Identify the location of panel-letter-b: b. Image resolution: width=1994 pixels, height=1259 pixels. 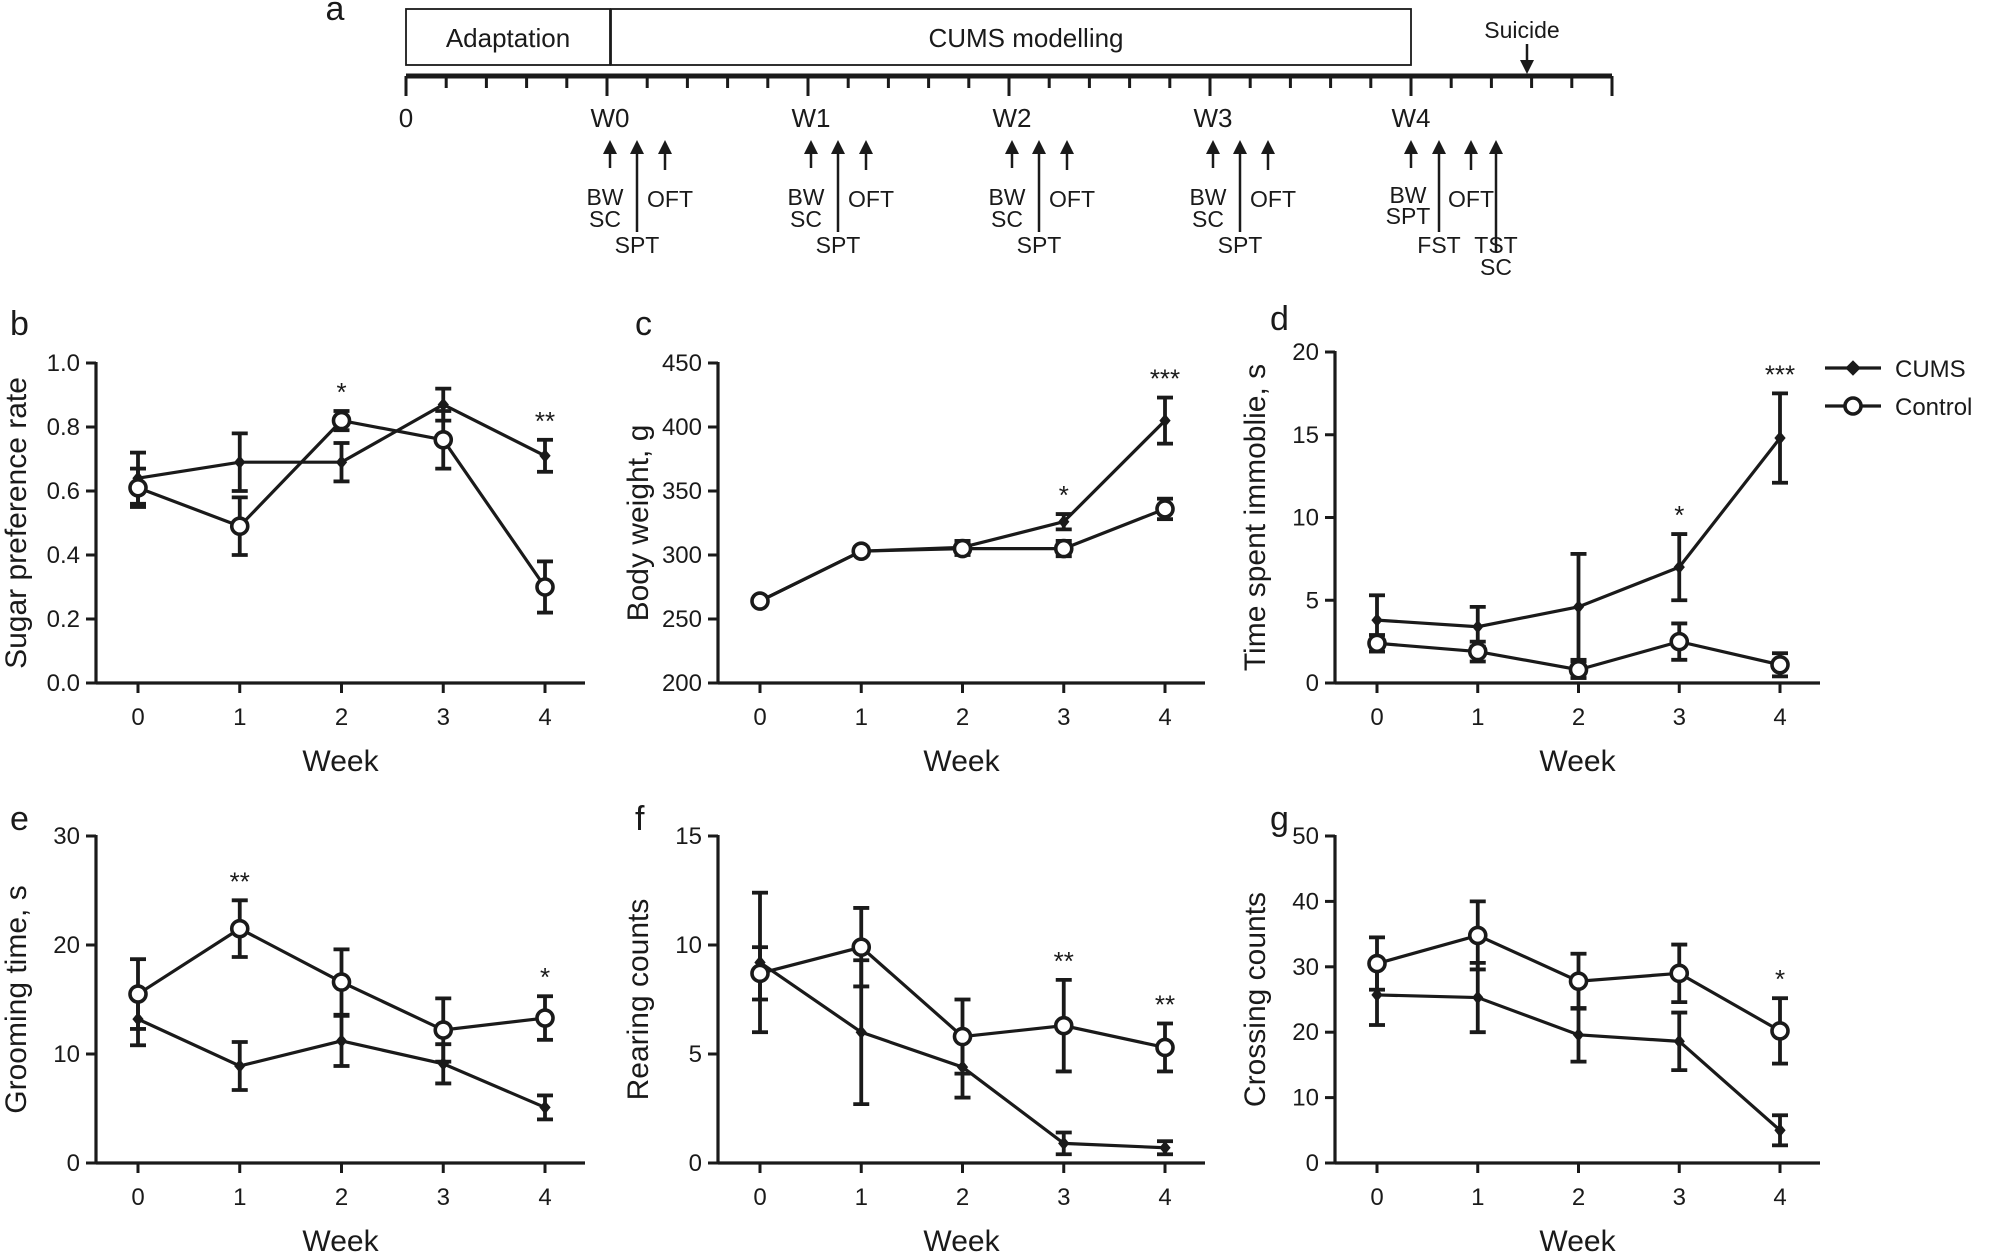
(19, 324).